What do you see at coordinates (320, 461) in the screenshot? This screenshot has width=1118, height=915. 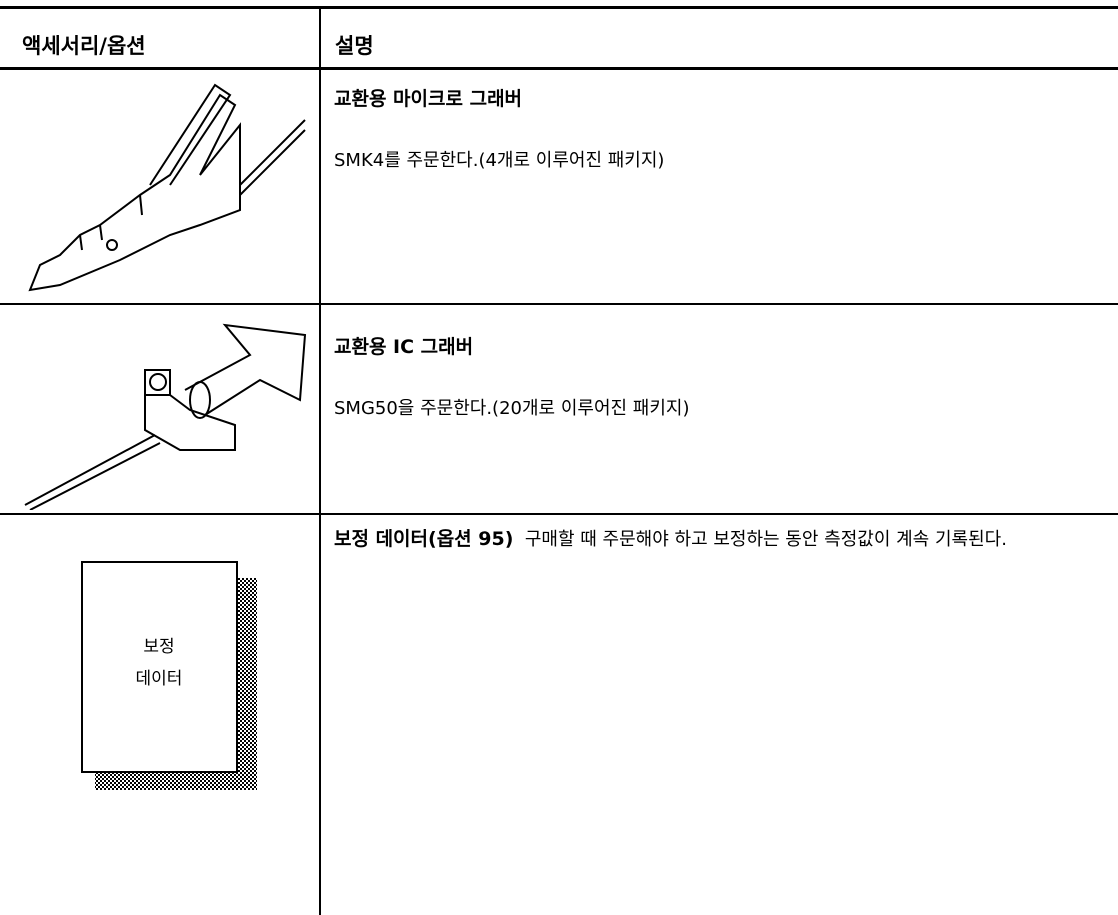 I see `column-divider` at bounding box center [320, 461].